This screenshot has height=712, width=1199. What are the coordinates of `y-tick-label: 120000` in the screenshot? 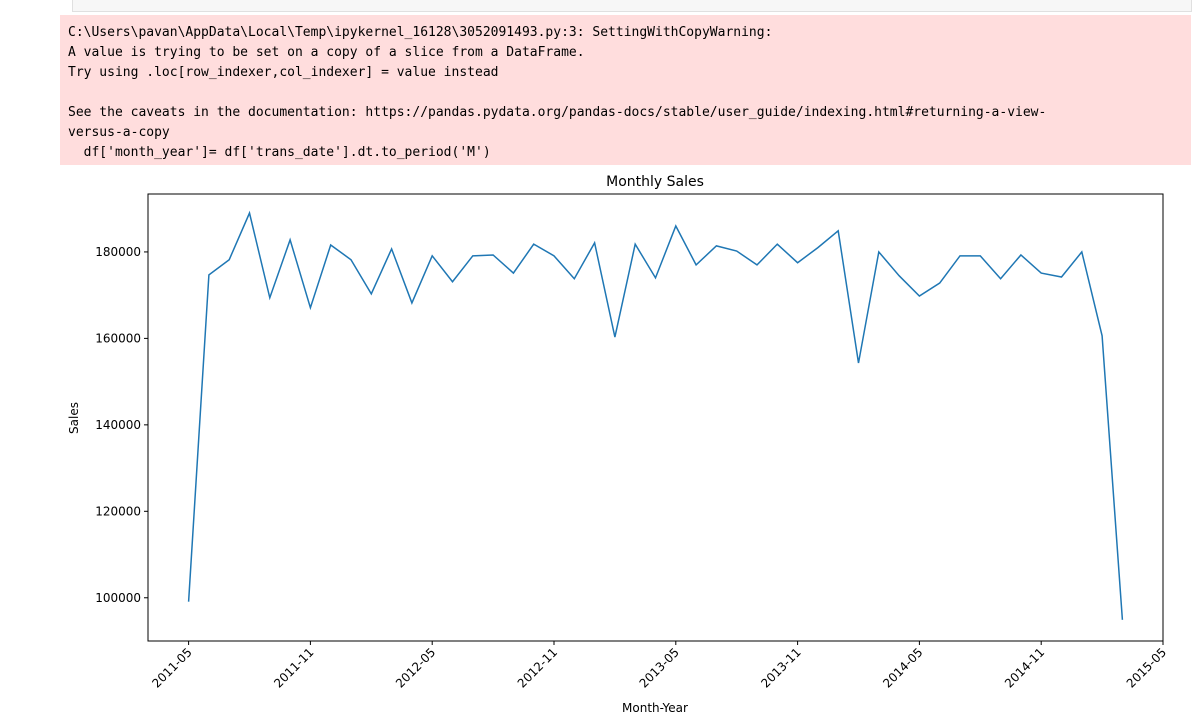 It's located at (118, 511).